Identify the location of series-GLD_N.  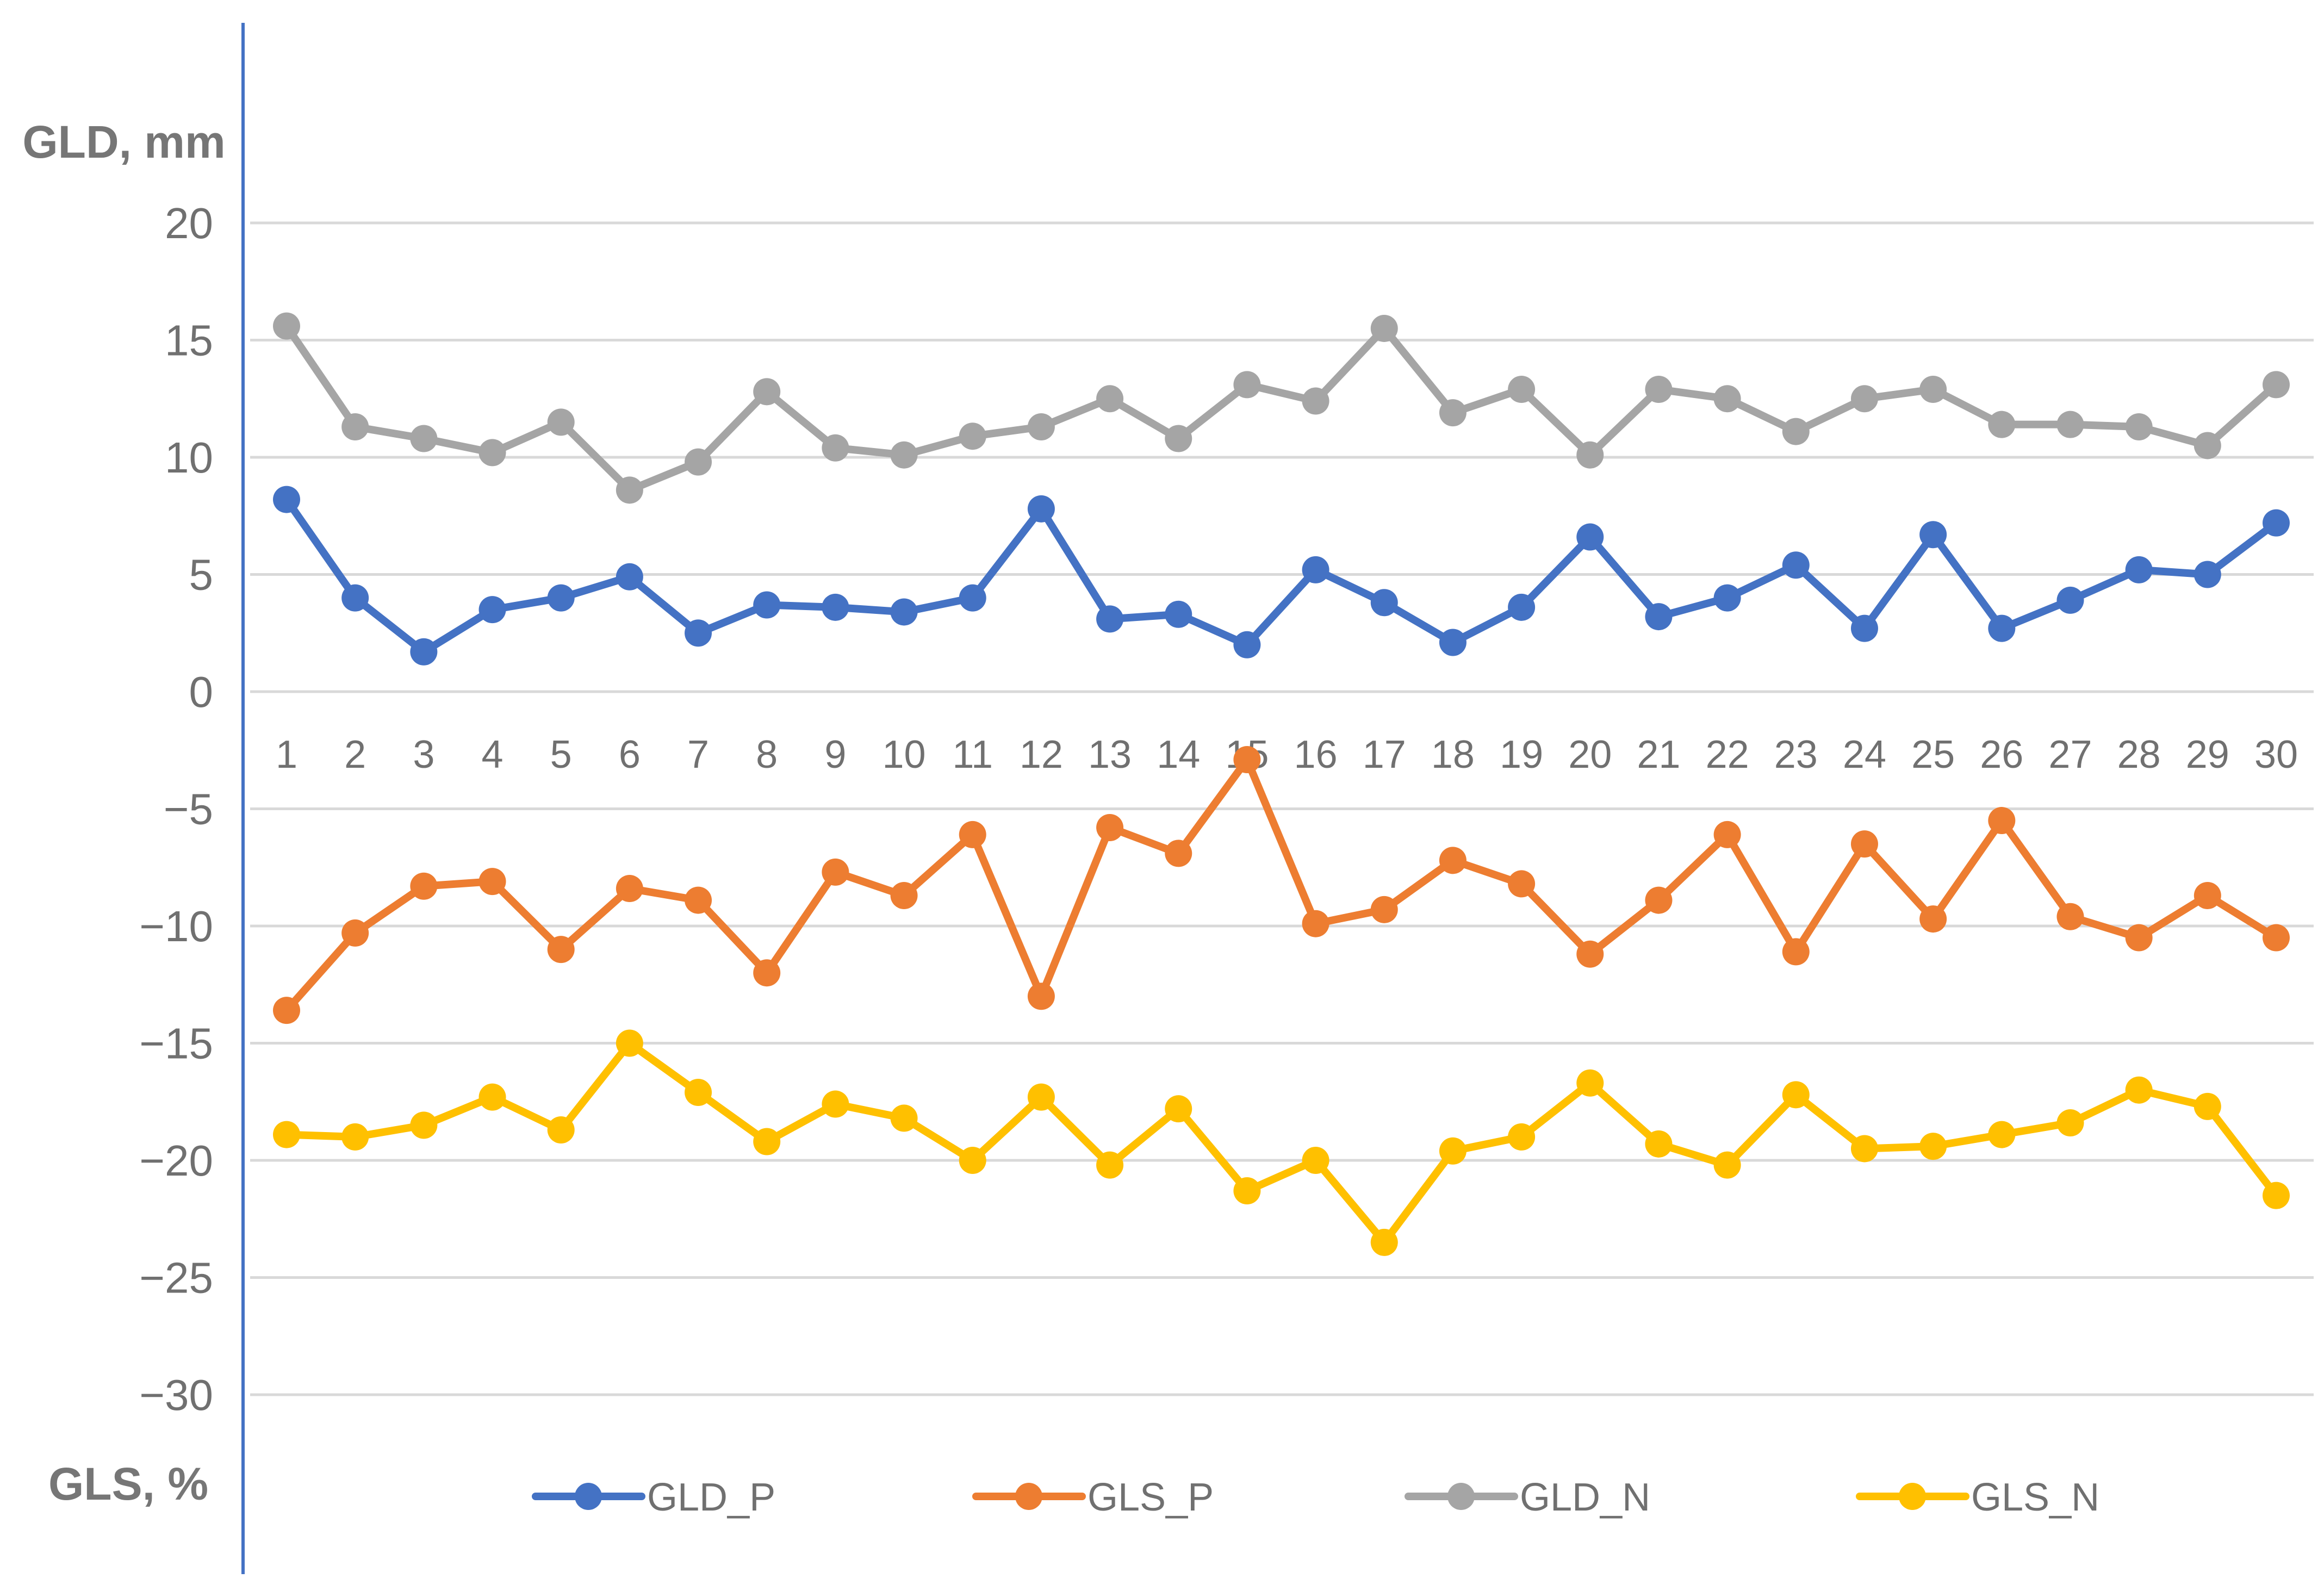
(1281, 408).